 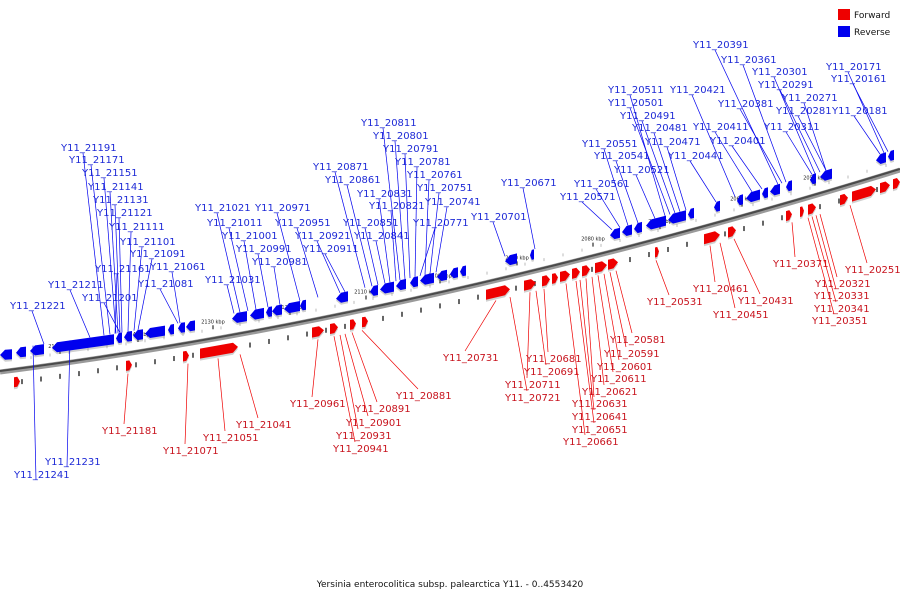 I want to click on reverse-gene-label: Y11_20281, so click(x=803, y=111).